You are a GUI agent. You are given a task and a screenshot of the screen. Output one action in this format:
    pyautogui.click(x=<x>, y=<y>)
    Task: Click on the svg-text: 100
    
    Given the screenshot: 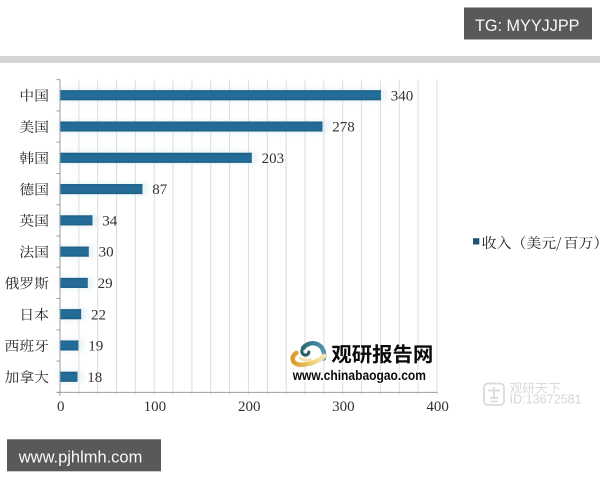 What is the action you would take?
    pyautogui.click(x=155, y=407)
    